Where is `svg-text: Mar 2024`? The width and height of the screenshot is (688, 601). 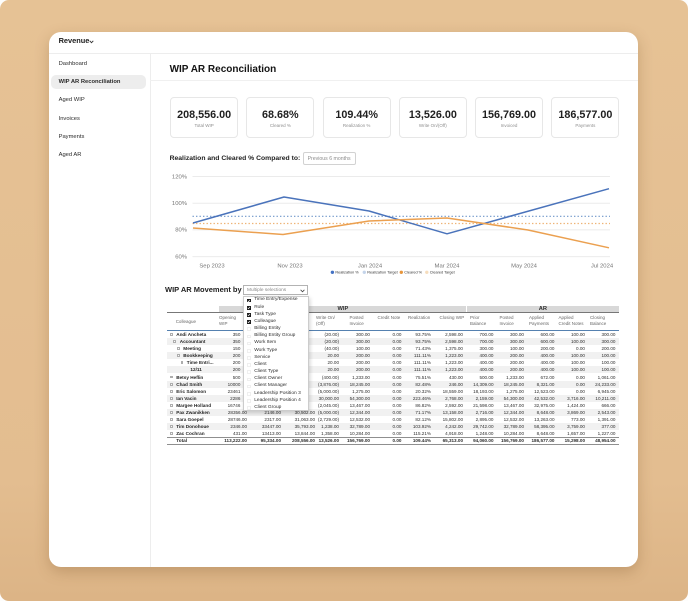
svg-text: Mar 2024 is located at coordinates (448, 266).